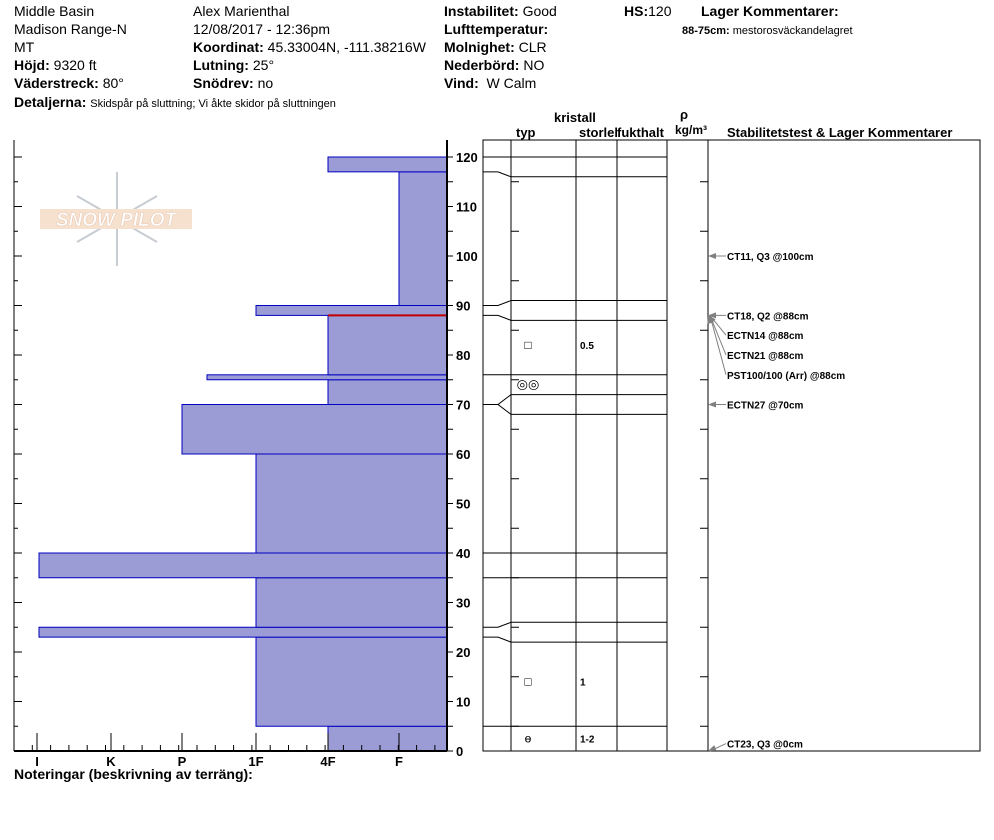  What do you see at coordinates (495, 47) in the screenshot?
I see `sky: Molnighet: CLR` at bounding box center [495, 47].